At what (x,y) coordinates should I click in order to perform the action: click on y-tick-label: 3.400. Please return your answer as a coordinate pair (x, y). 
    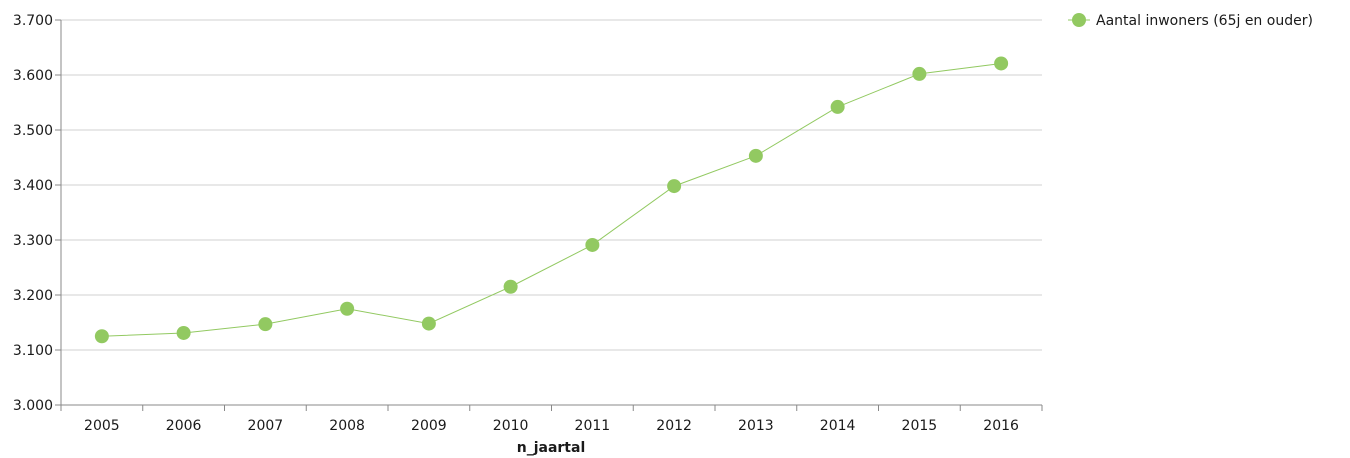
    Looking at the image, I should click on (33, 186).